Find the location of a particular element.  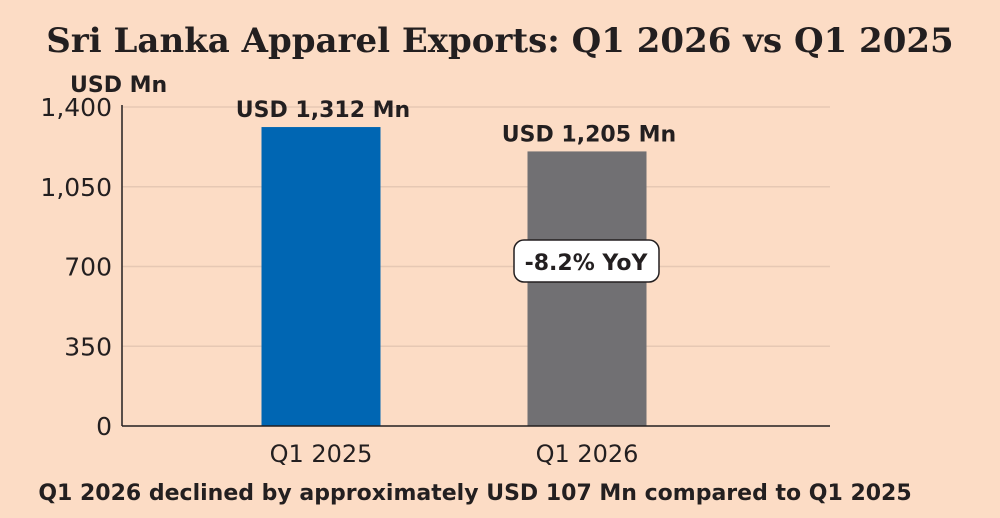

yoy-annotation: -8.2% YoY is located at coordinates (586, 261).